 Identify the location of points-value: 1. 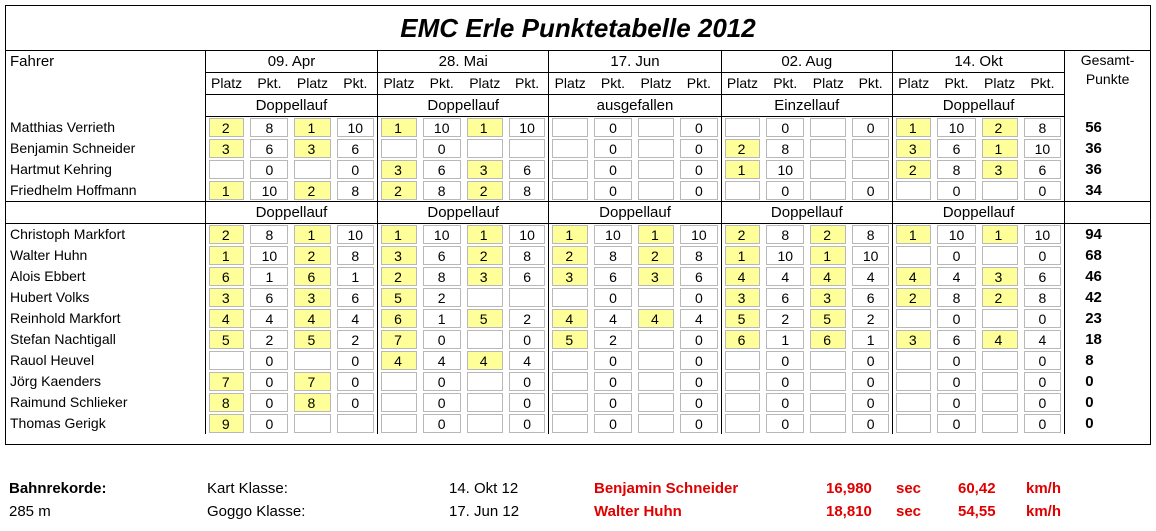
(870, 339).